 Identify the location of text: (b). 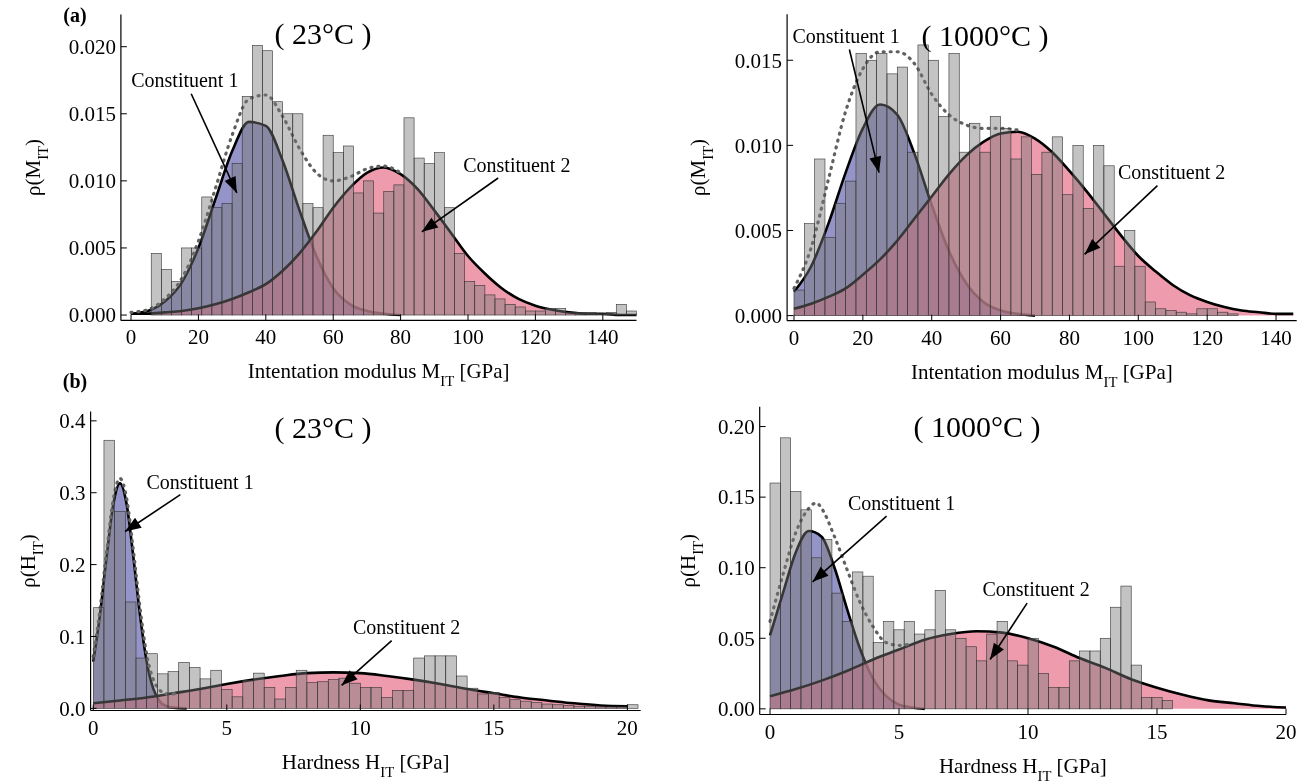
(75, 381).